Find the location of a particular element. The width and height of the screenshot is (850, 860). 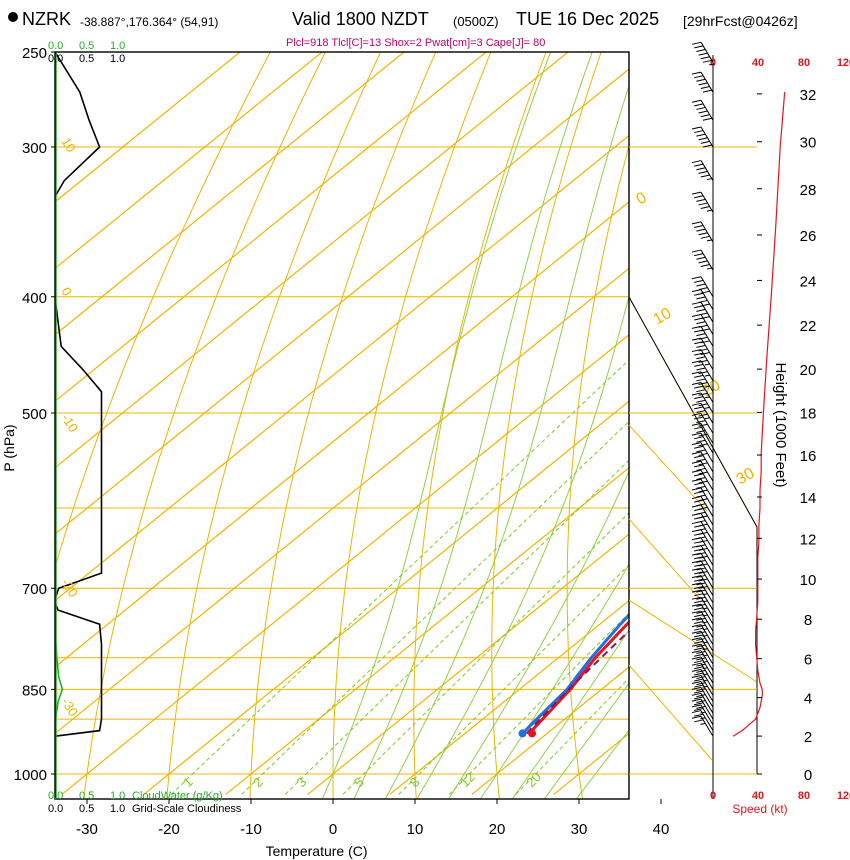

cloudwater-label: CloudWater (g/Kg) is located at coordinates (177, 796).